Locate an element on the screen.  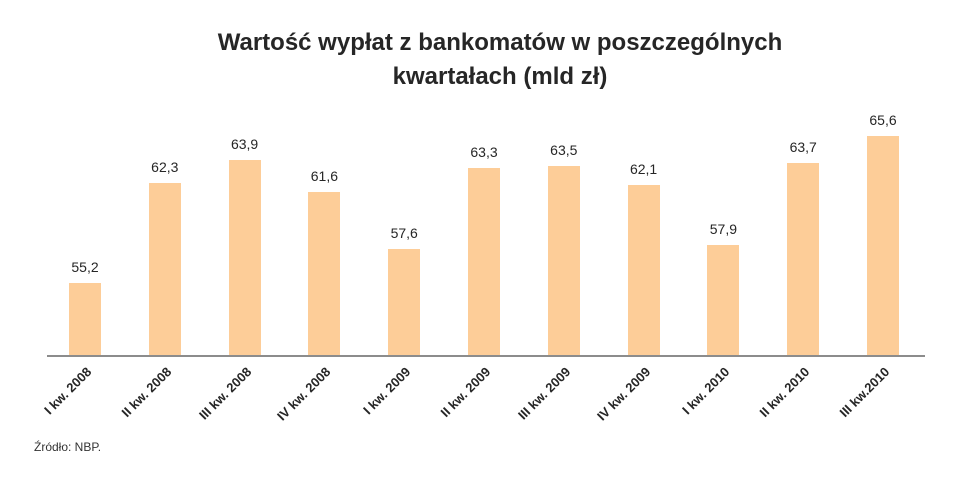
data-label: 62,3 is located at coordinates (165, 166).